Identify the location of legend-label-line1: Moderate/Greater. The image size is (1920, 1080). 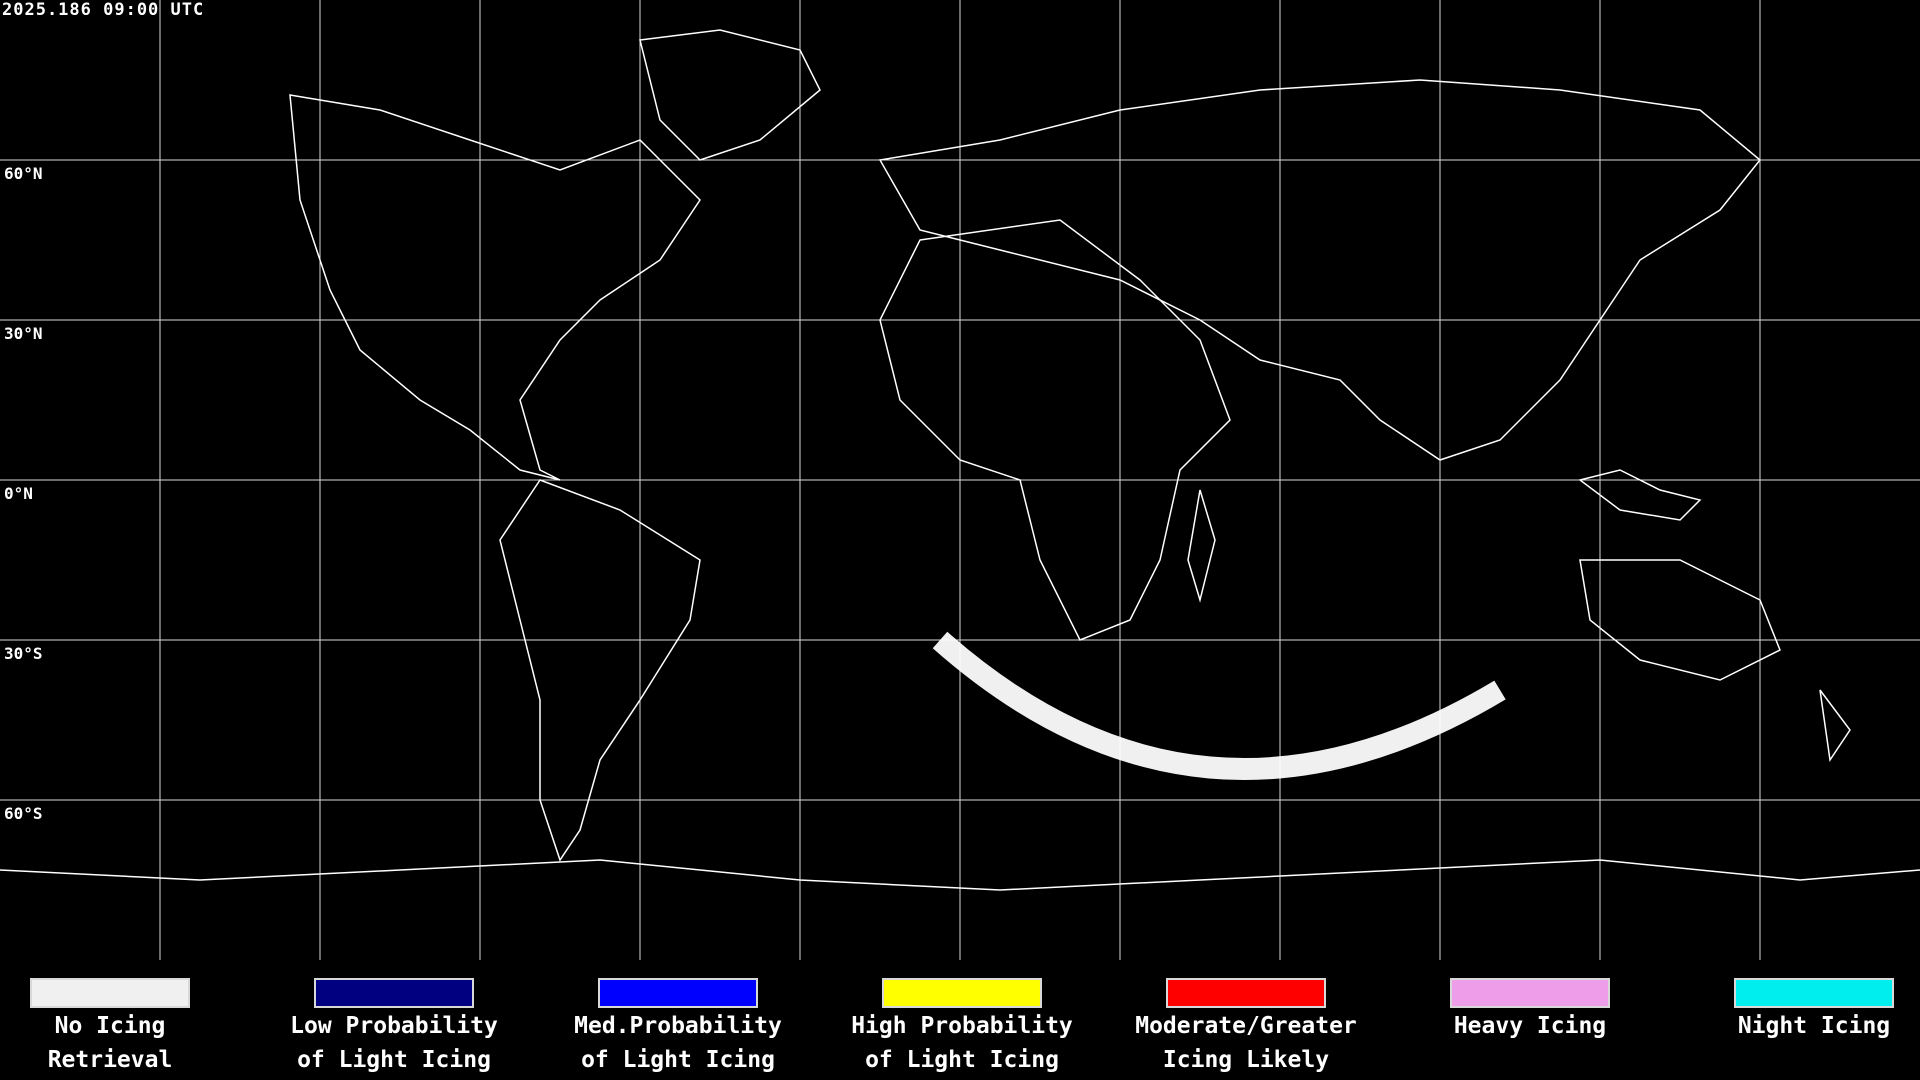
(1246, 1026).